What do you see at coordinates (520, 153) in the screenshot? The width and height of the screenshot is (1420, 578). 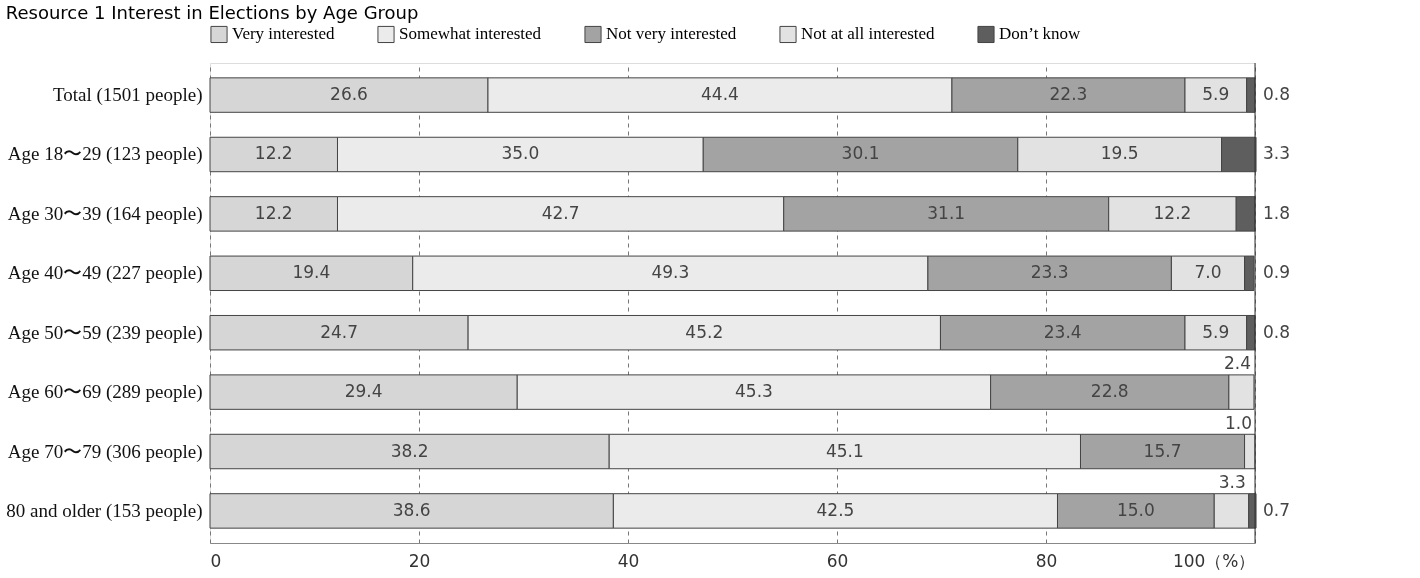 I see `data-label: 35.0` at bounding box center [520, 153].